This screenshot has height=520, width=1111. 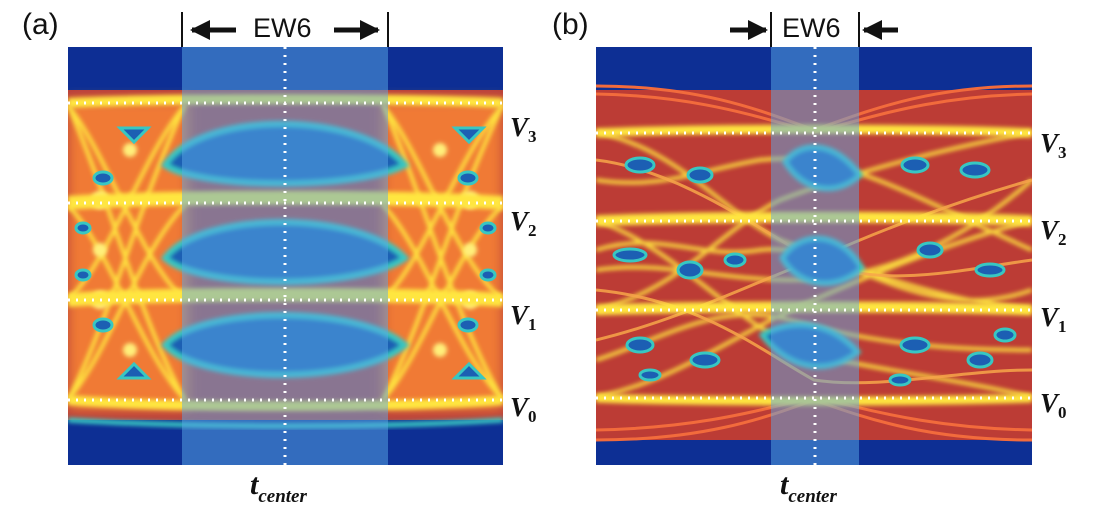 What do you see at coordinates (811, 28) in the screenshot?
I see `panel-b-window-label: EW6` at bounding box center [811, 28].